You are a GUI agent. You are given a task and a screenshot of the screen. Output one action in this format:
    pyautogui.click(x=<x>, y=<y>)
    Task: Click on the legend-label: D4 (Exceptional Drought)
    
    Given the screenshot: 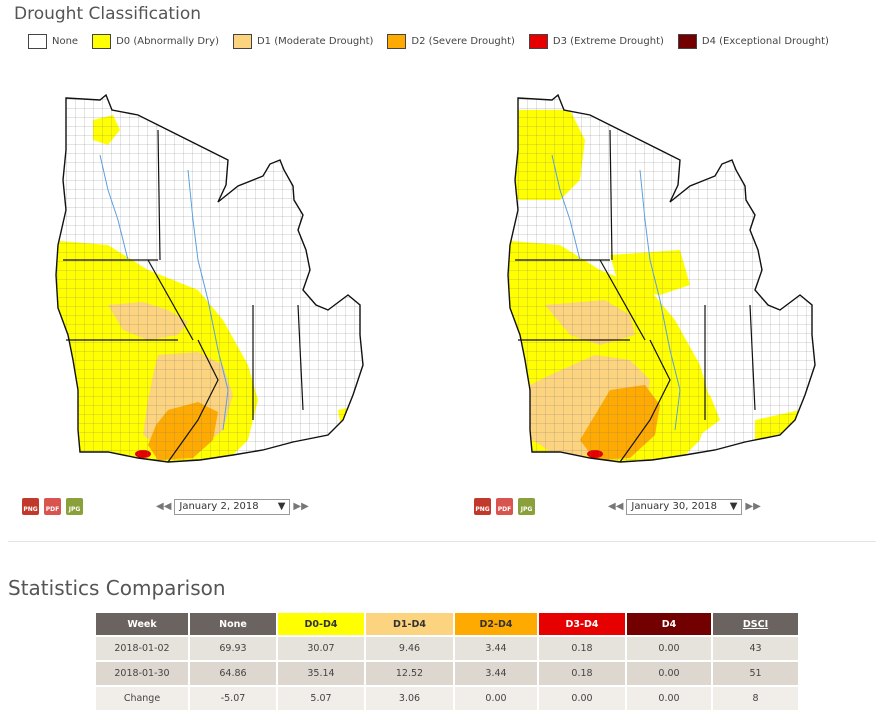 What is the action you would take?
    pyautogui.click(x=765, y=41)
    